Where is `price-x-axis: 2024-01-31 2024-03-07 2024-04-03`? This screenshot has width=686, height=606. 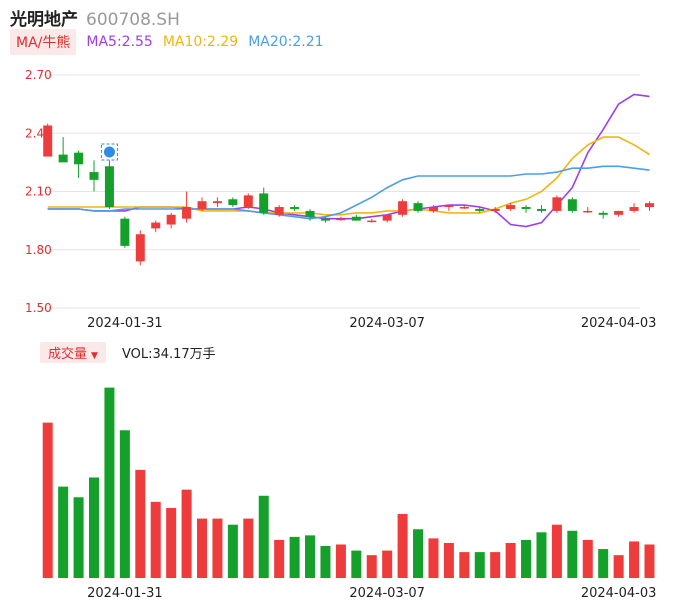 price-x-axis: 2024-01-31 2024-03-07 2024-04-03 is located at coordinates (371, 323).